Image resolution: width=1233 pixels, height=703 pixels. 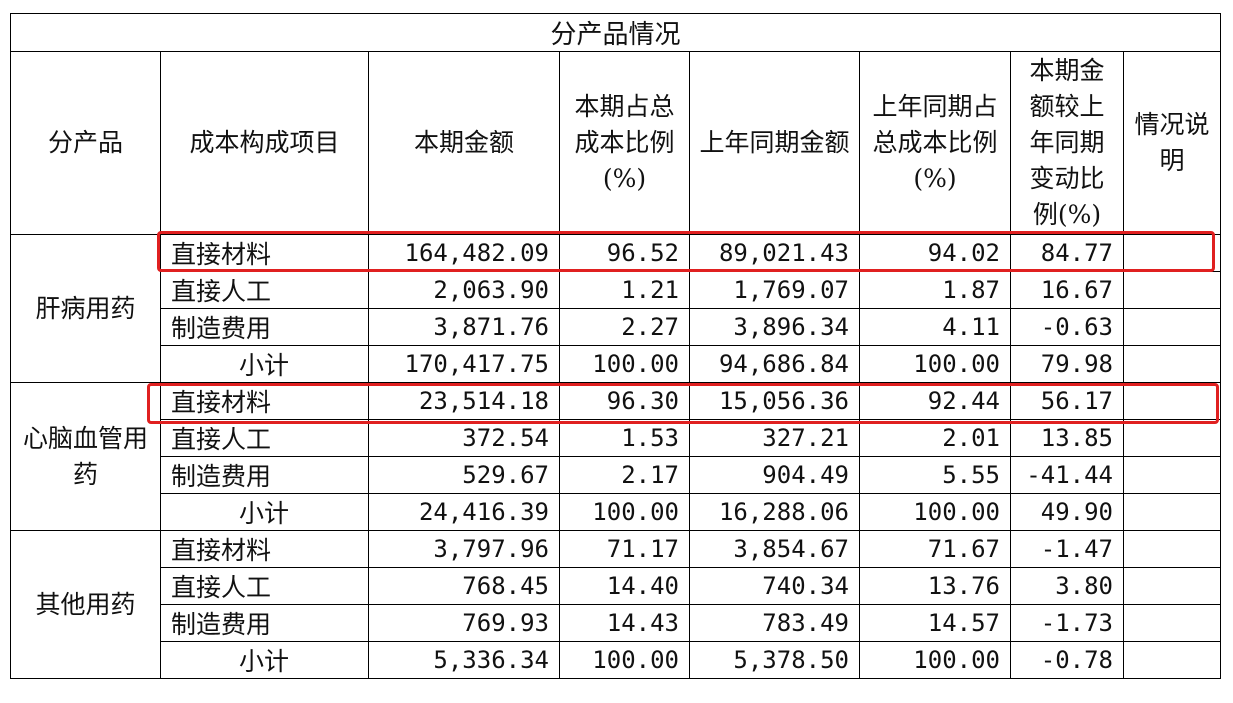 What do you see at coordinates (935, 623) in the screenshot?
I see `prev-pct-cell: 14.57` at bounding box center [935, 623].